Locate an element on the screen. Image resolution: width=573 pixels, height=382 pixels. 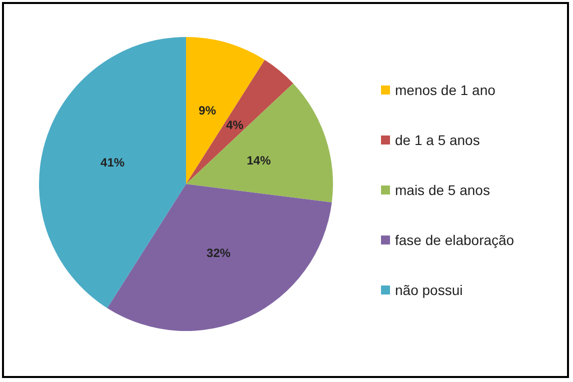
legend-label: menos de 1 ano is located at coordinates (445, 90).